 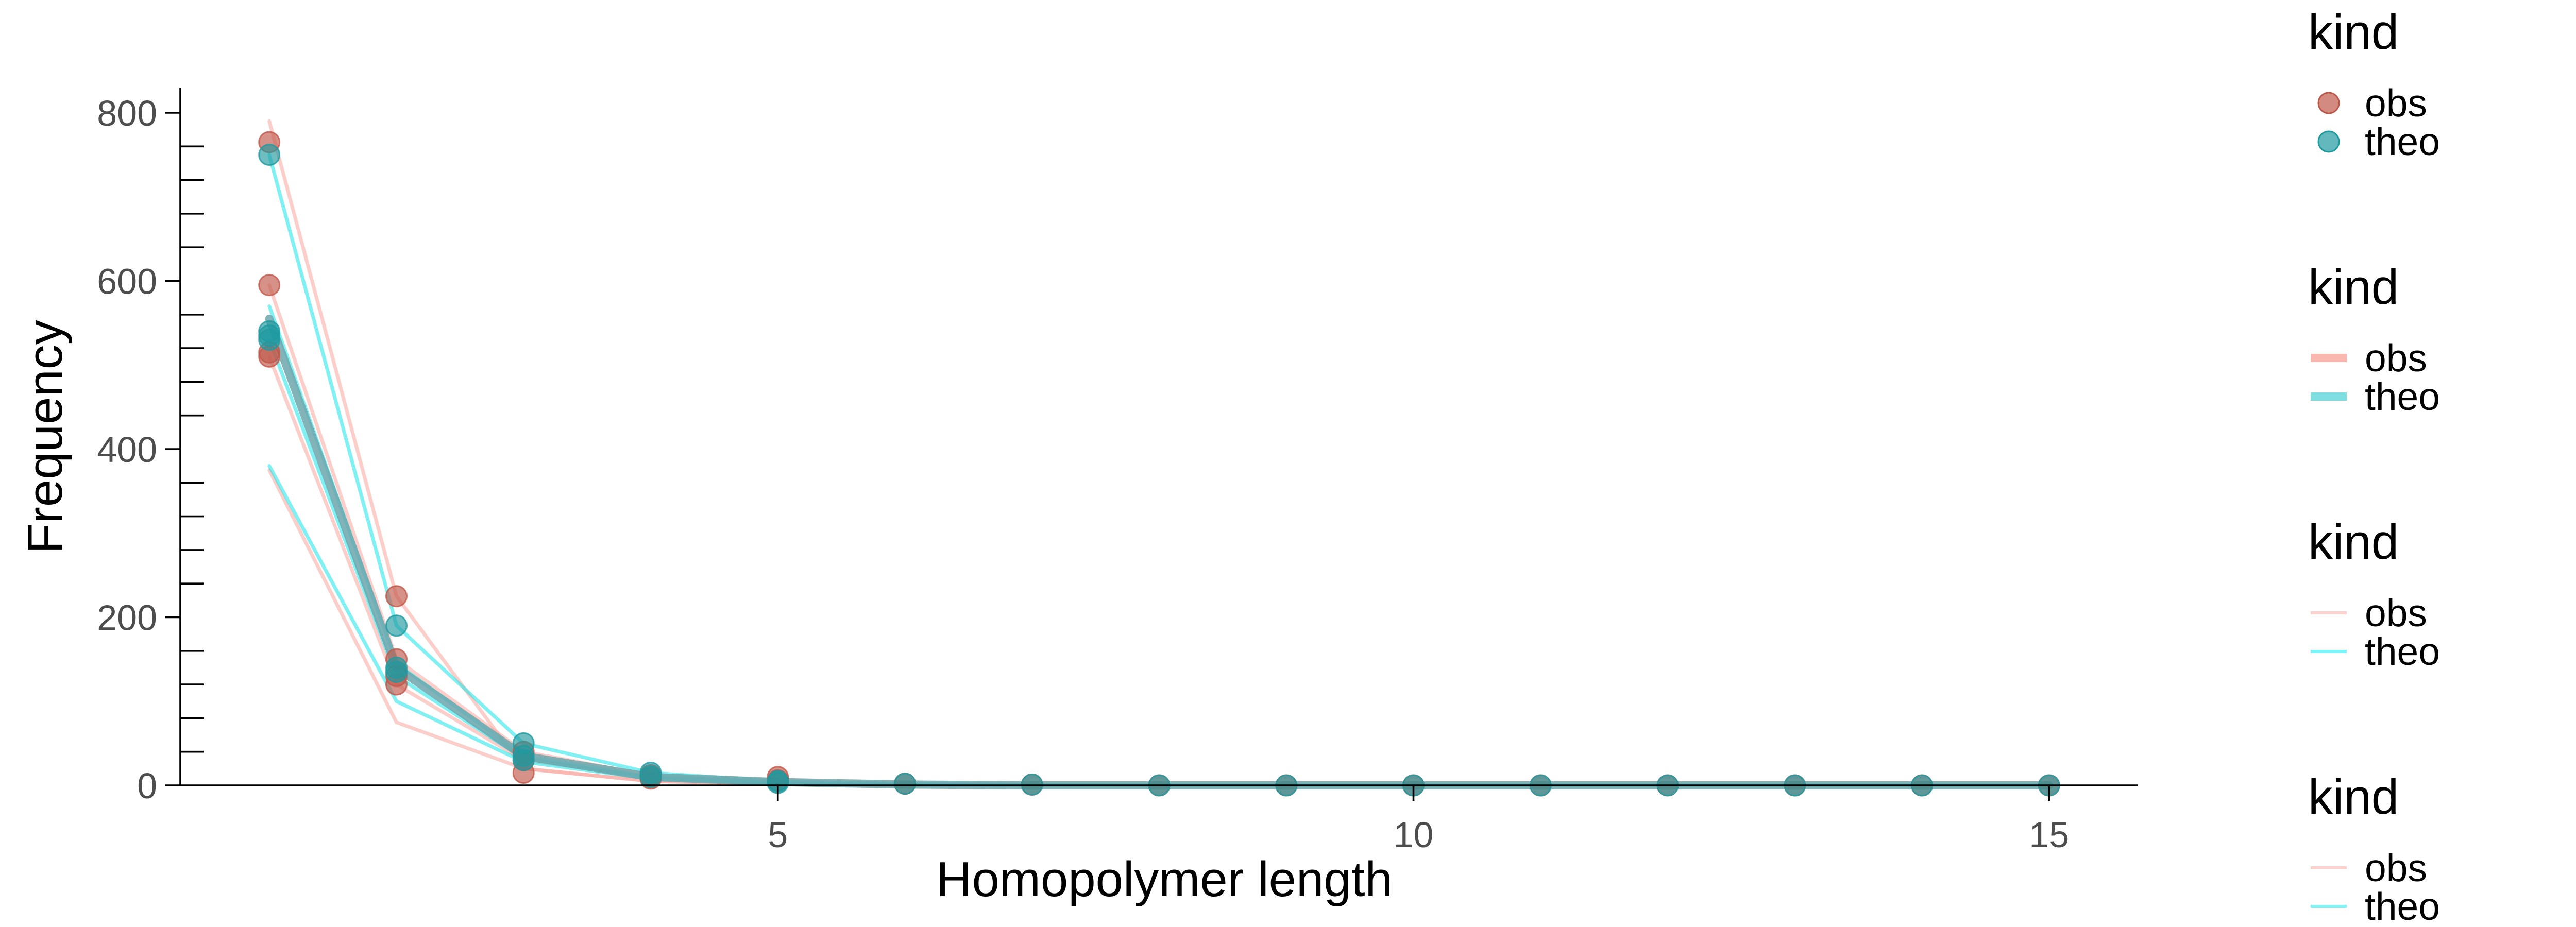 I want to click on y-tick-label: 200, so click(x=127, y=617).